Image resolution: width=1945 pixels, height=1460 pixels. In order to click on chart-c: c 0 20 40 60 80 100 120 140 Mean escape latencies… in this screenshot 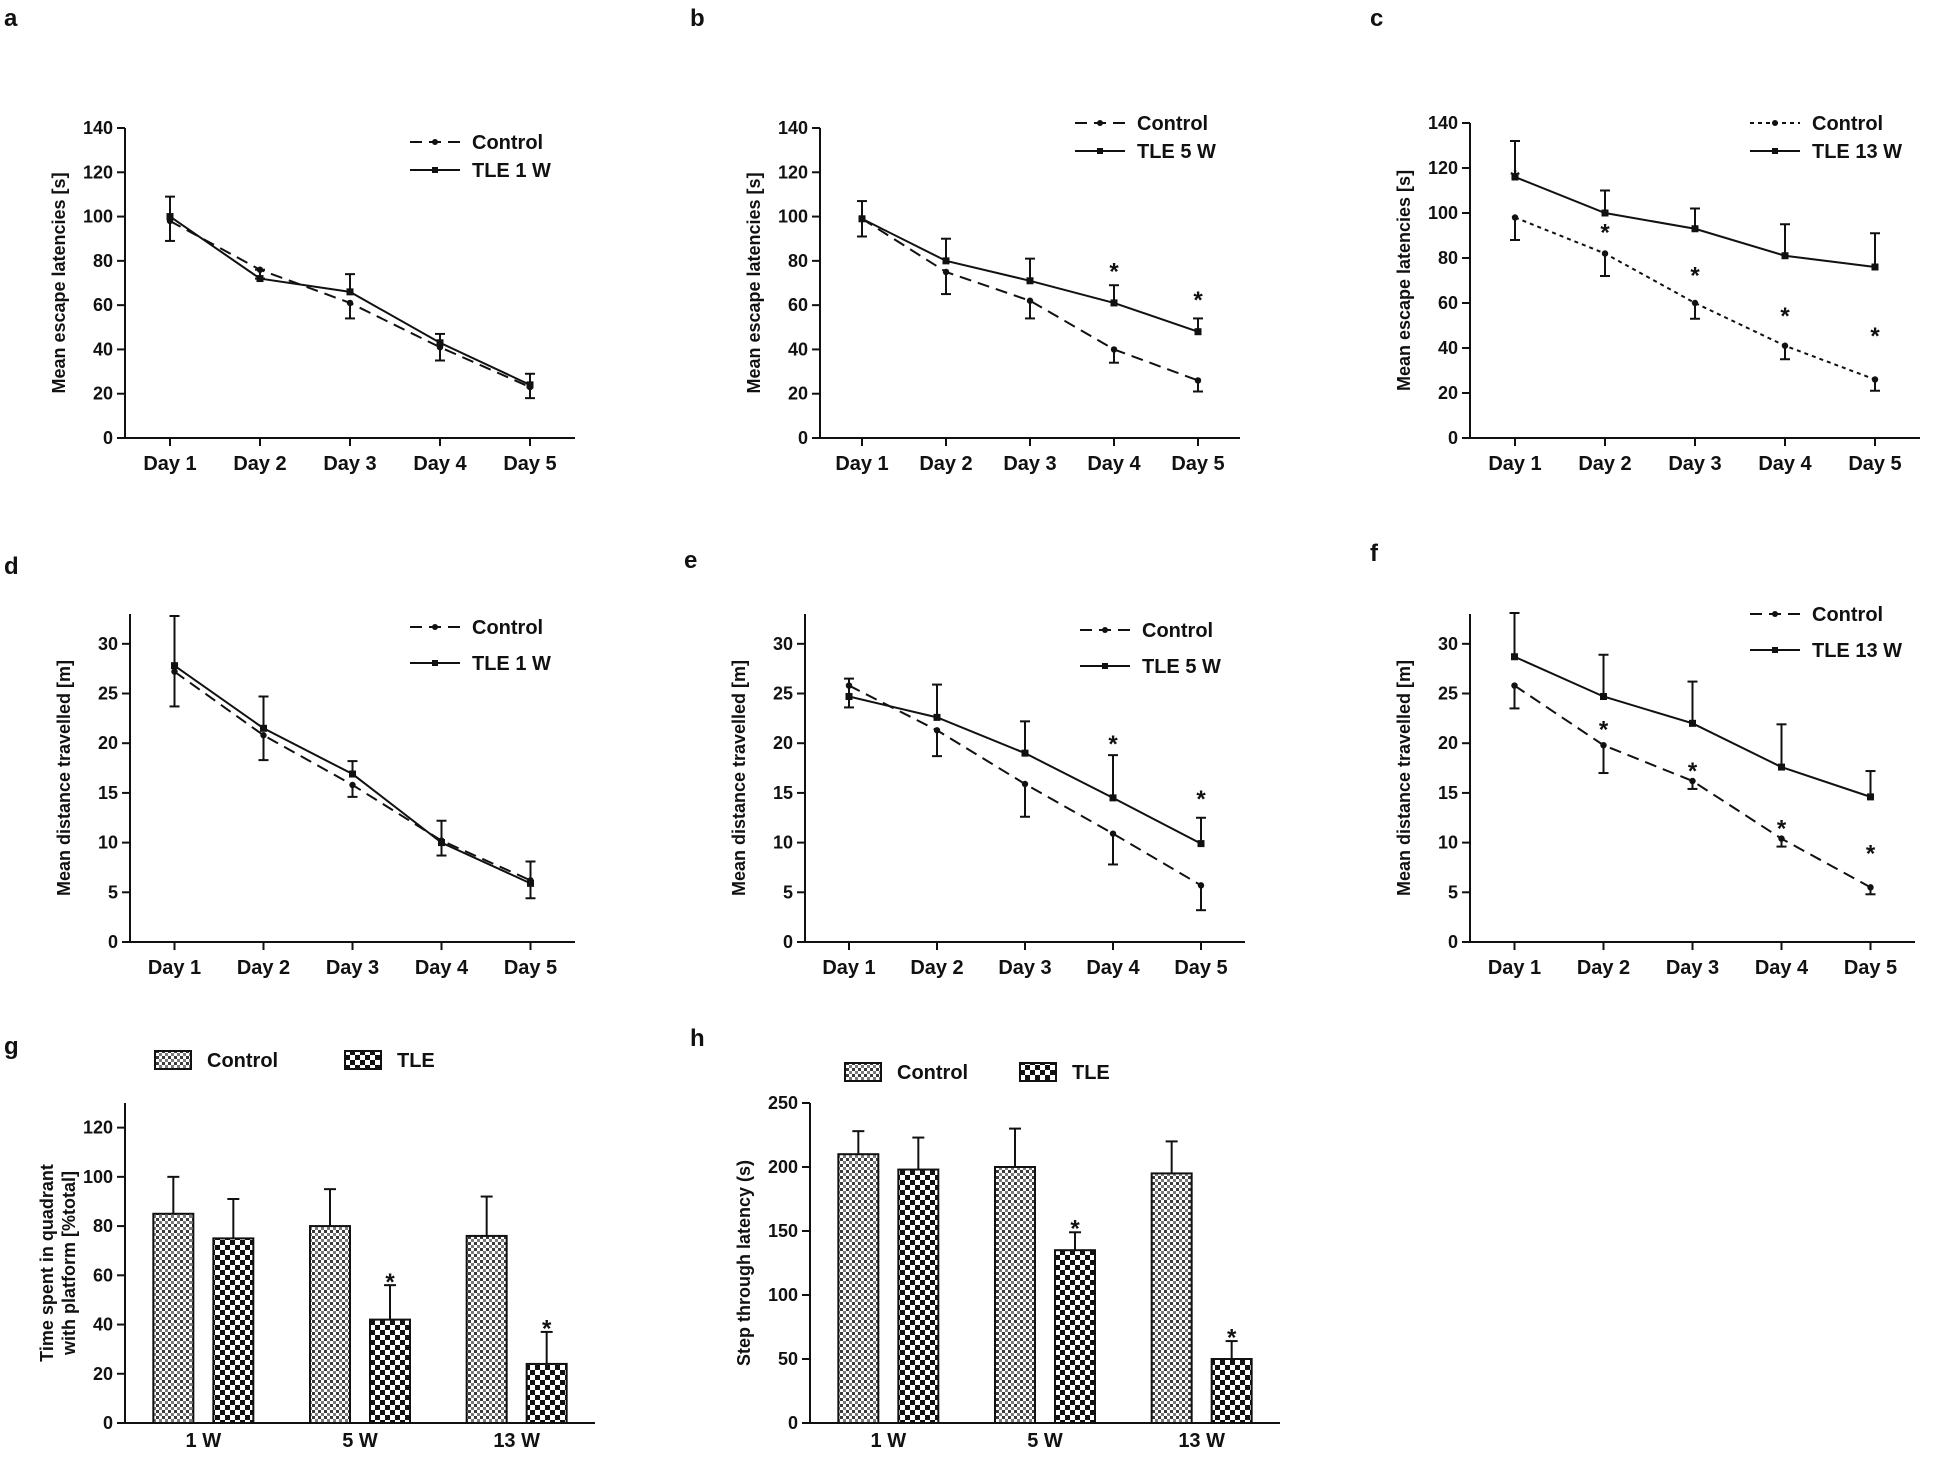, I will do `click(1645, 240)`.